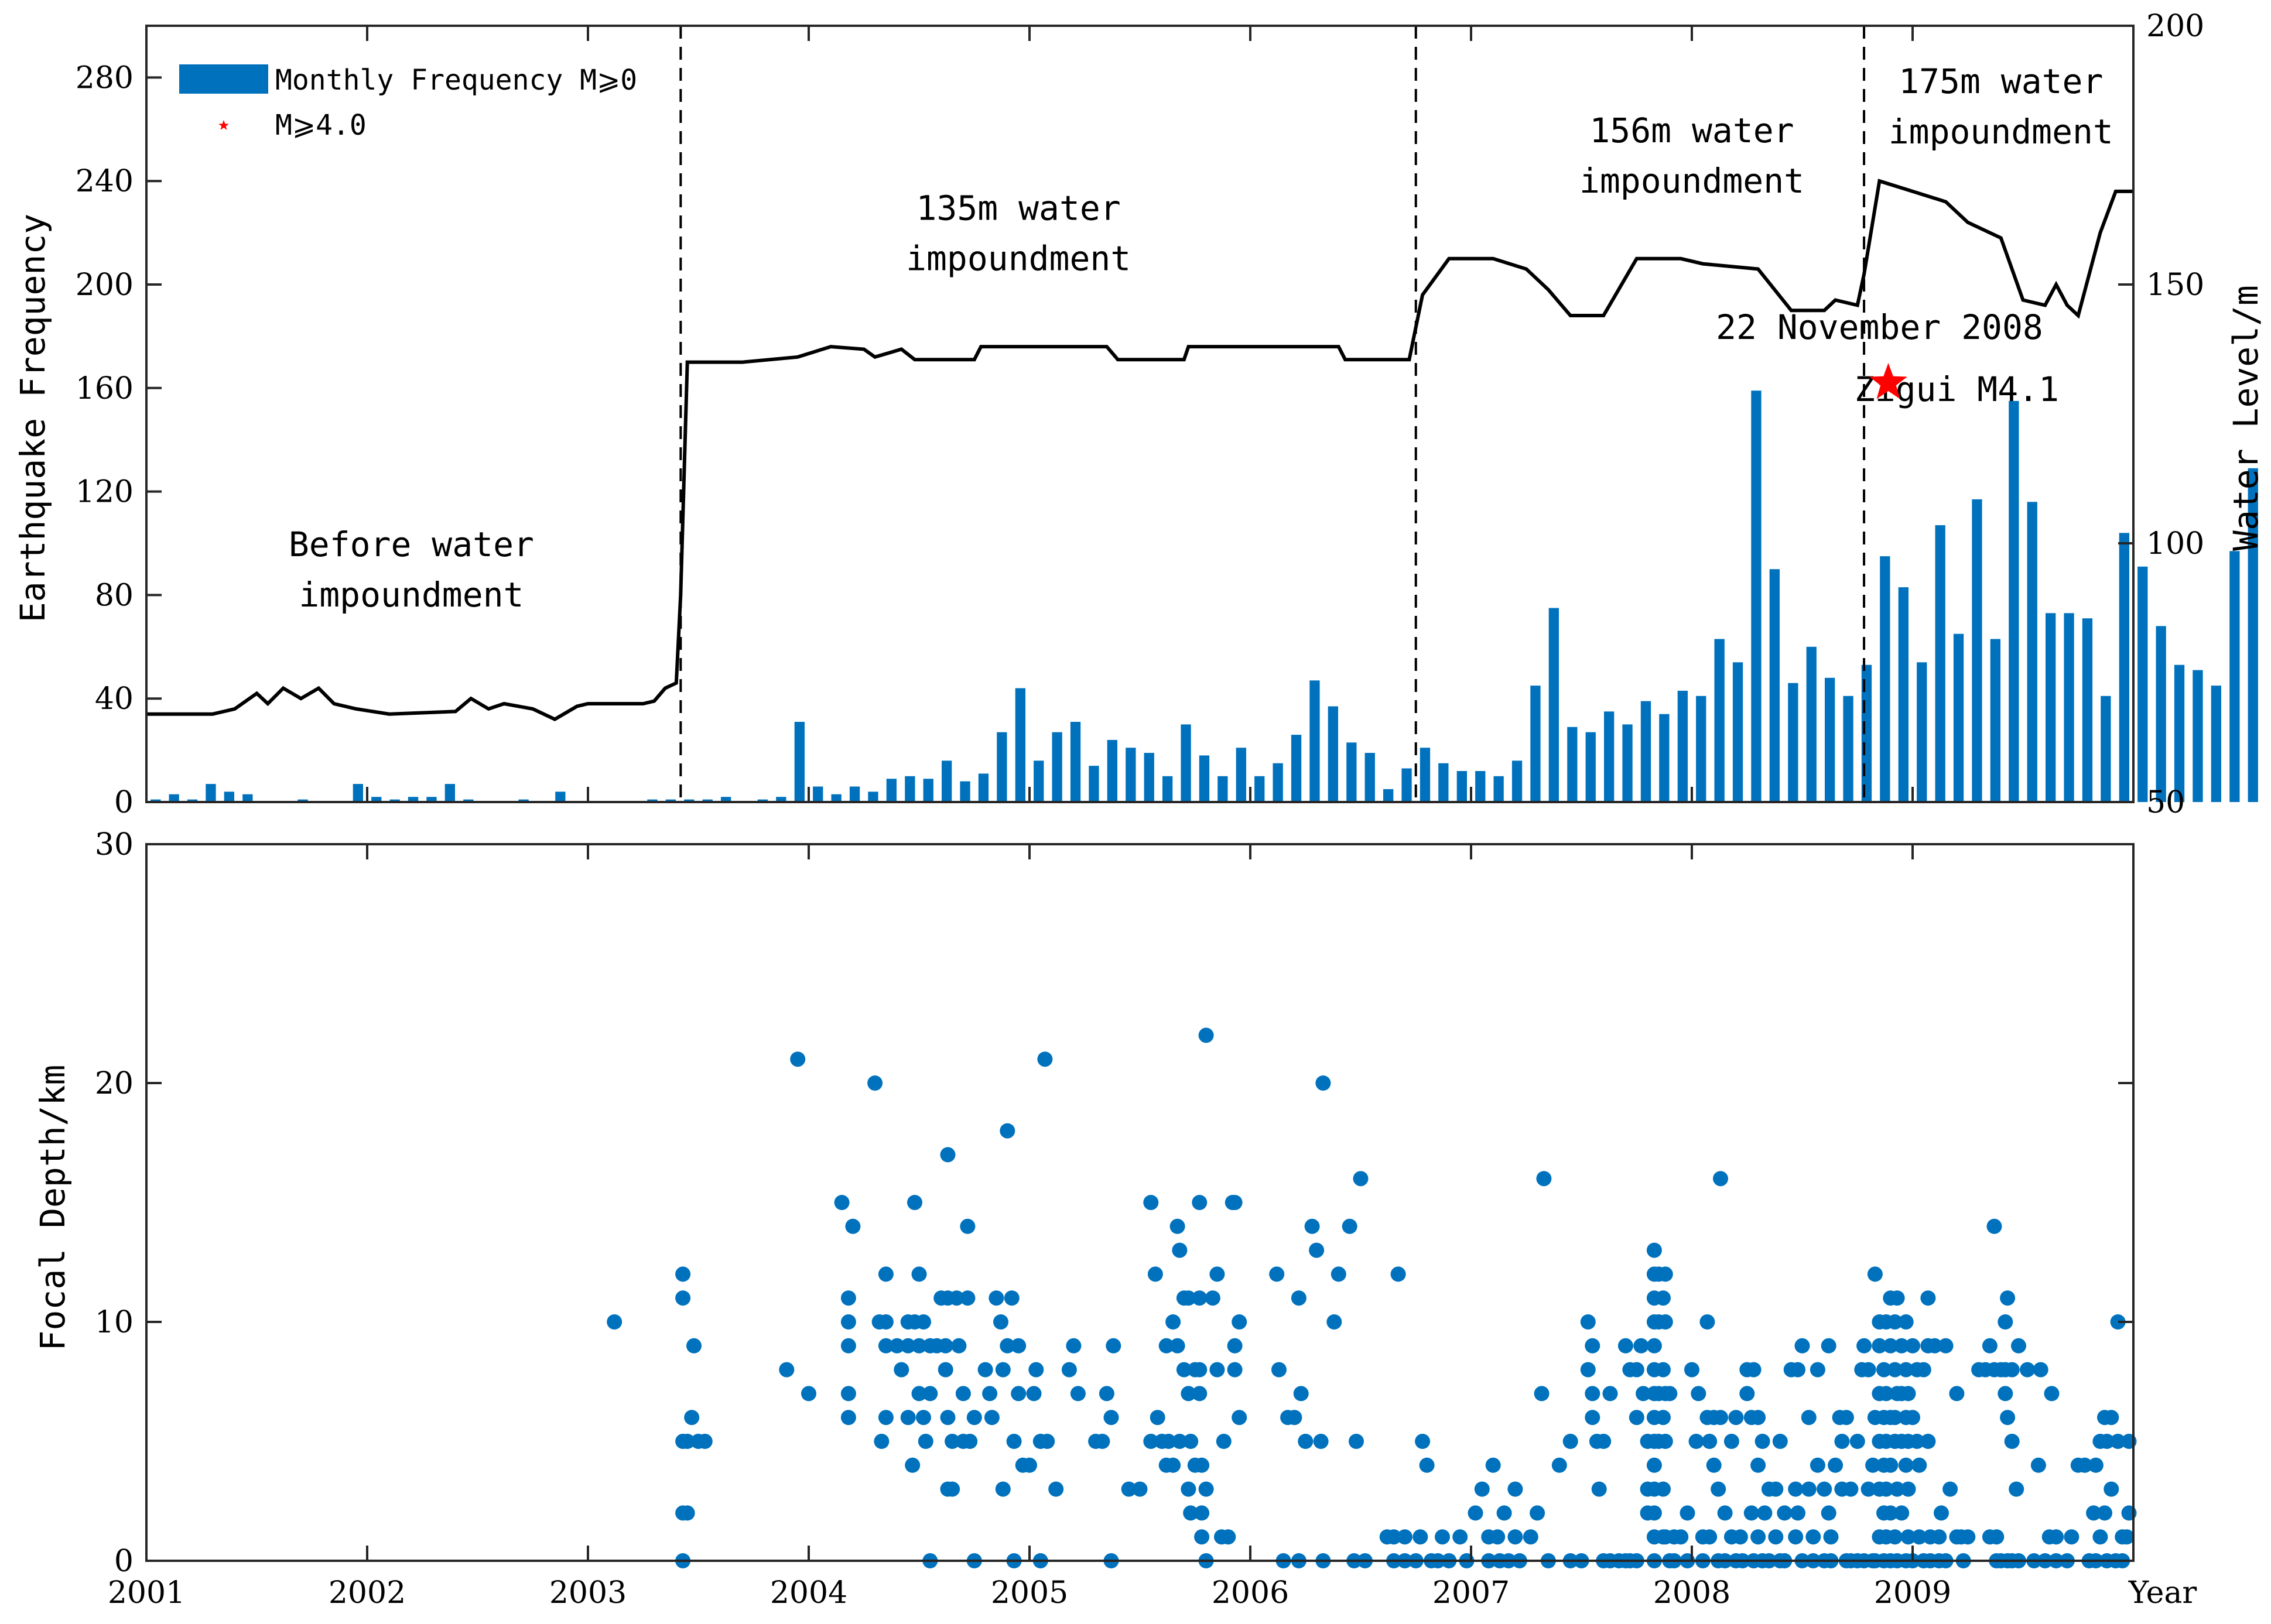 Image resolution: width=2271 pixels, height=1624 pixels. What do you see at coordinates (456, 80) in the screenshot?
I see `legend-label-monthly-frequency: Monthly Frequency M⩾0` at bounding box center [456, 80].